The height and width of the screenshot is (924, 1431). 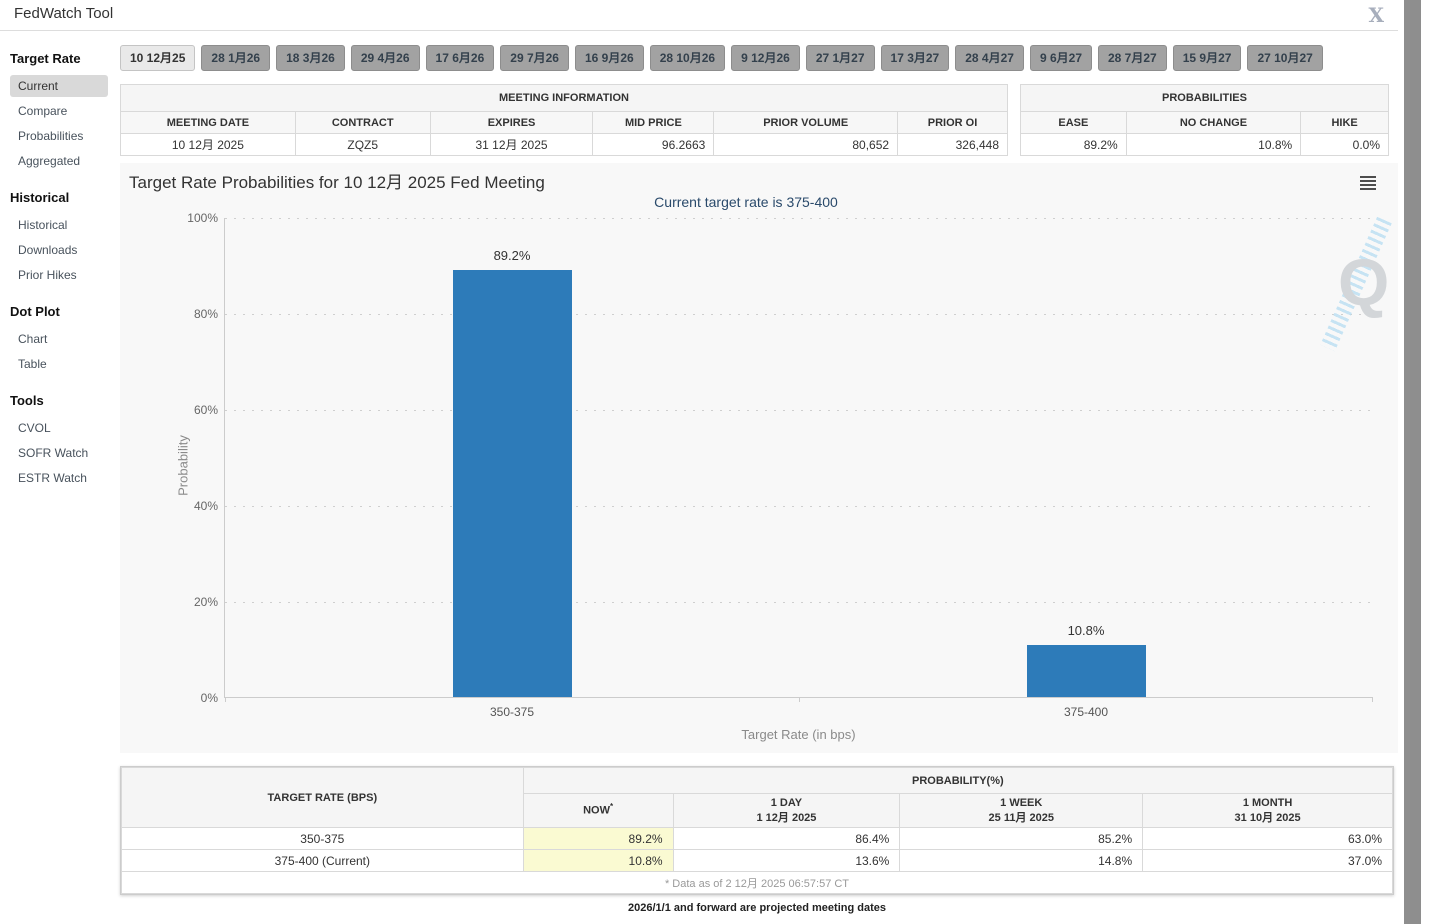 I want to click on sidebar-item-current: Current, so click(x=59, y=86).